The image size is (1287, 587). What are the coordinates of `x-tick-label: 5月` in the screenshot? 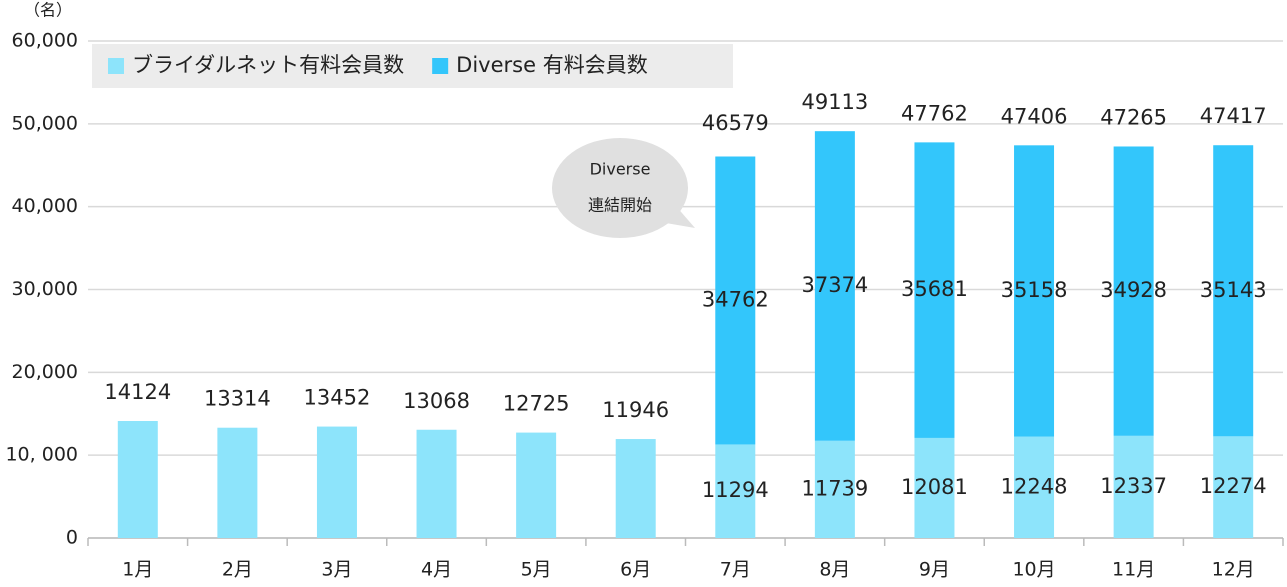 It's located at (536, 570).